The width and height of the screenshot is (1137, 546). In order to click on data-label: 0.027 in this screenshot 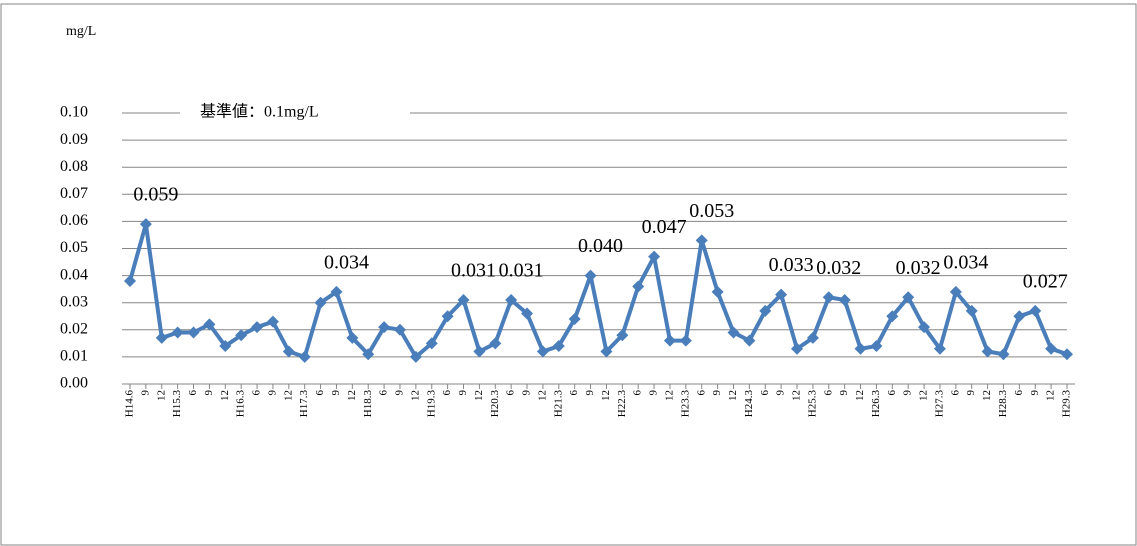, I will do `click(1045, 281)`.